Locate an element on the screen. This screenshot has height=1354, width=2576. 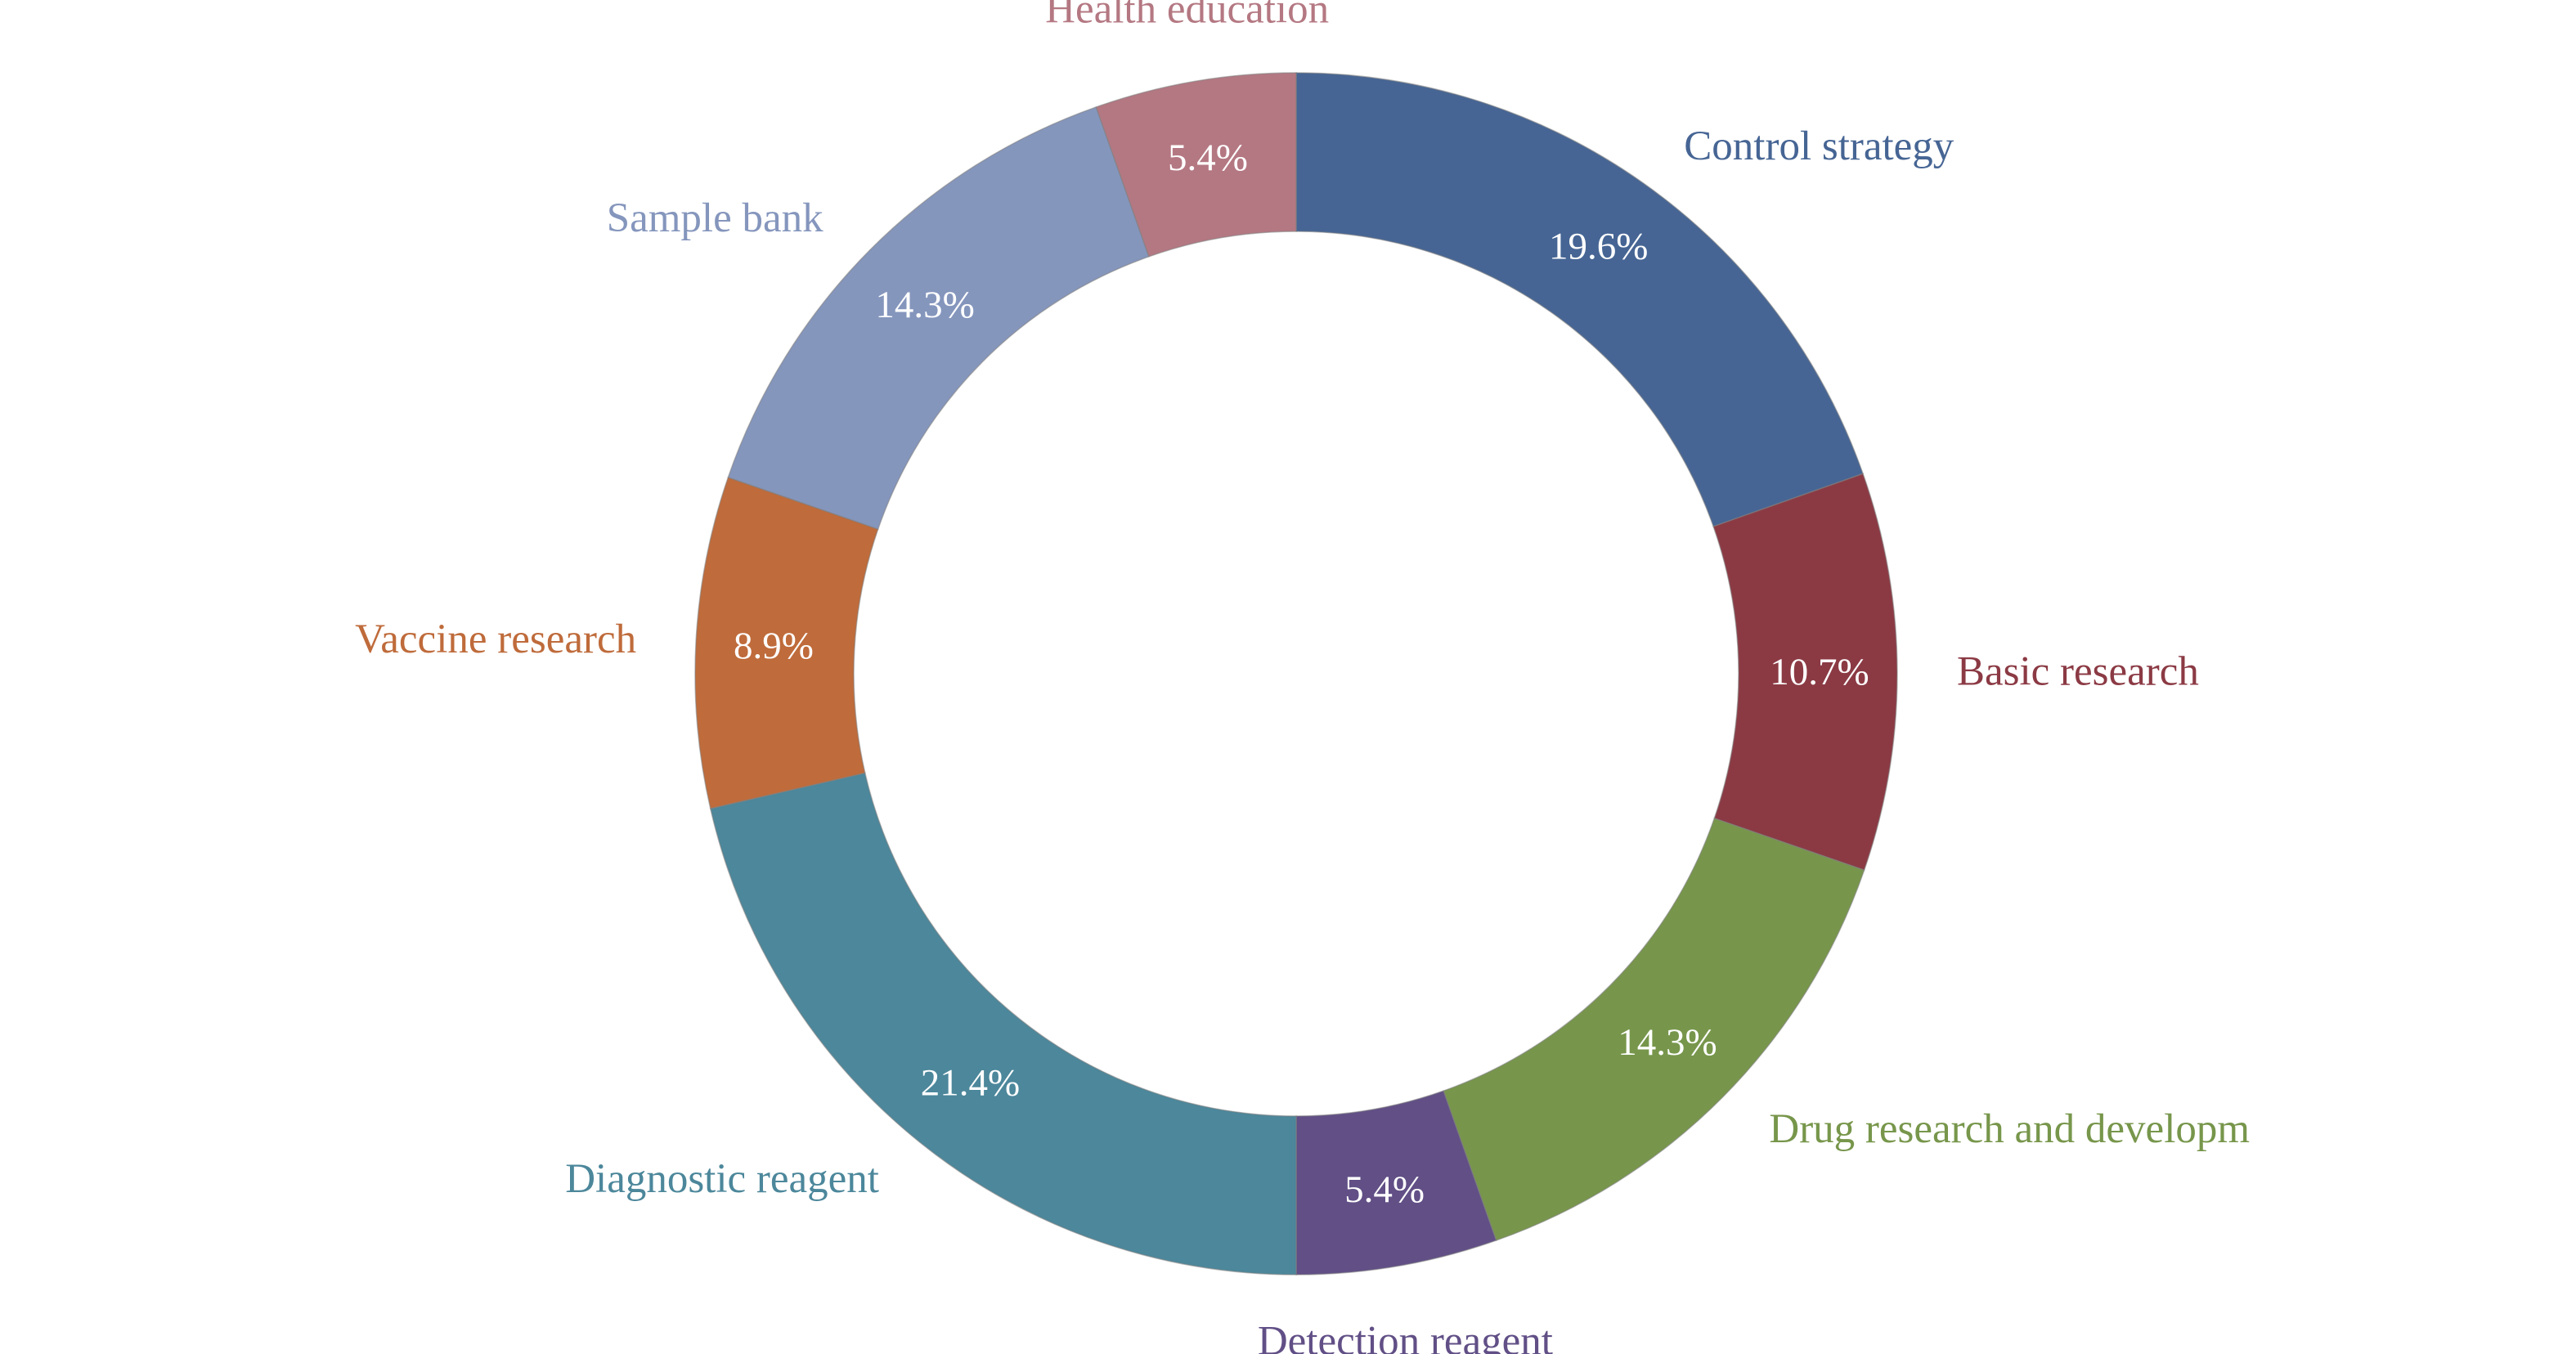
value-label-control-strategy: 19.6% is located at coordinates (1598, 247).